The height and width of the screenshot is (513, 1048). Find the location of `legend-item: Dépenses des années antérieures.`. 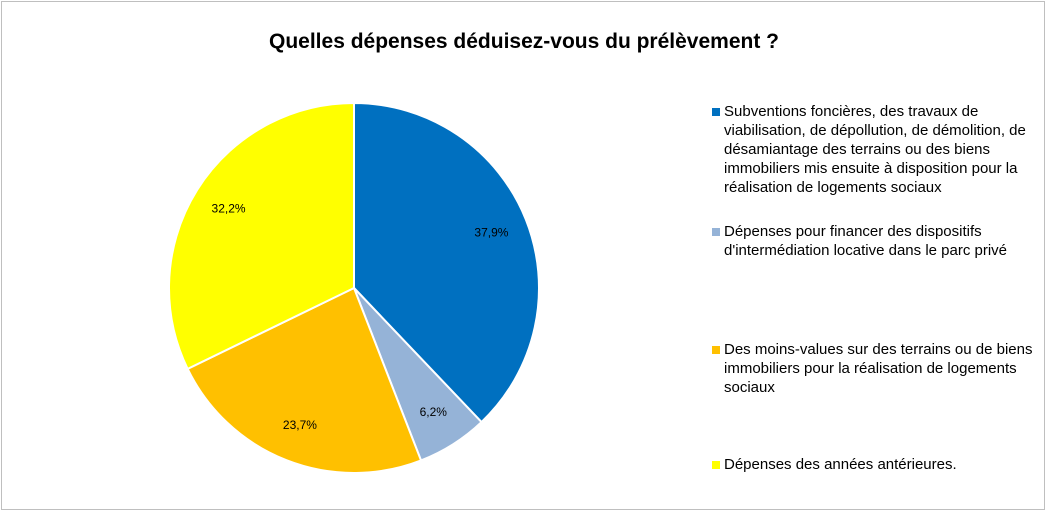

legend-item: Dépenses des années antérieures. is located at coordinates (877, 464).